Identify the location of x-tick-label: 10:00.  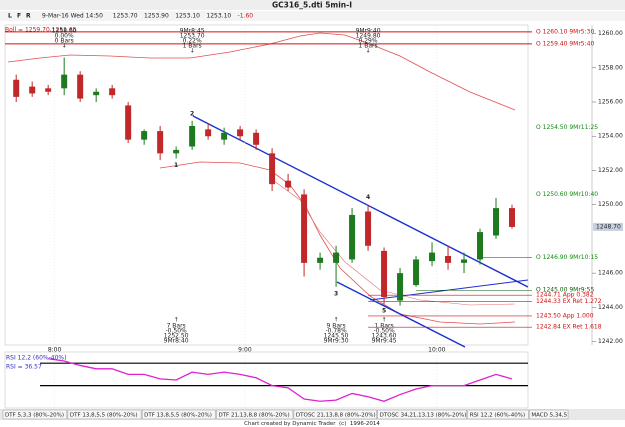
(436, 350).